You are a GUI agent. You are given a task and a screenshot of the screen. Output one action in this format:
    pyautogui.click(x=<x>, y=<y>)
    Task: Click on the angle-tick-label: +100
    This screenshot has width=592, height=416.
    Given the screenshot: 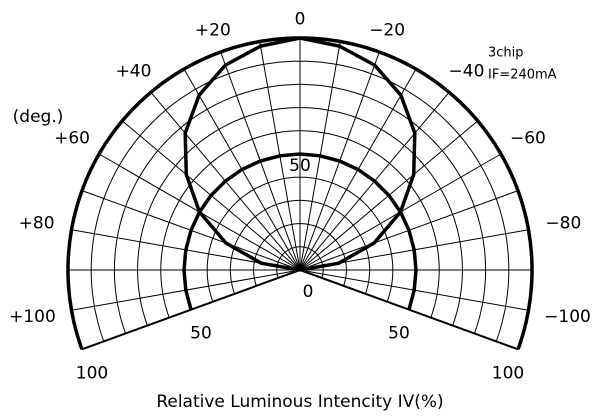 What is the action you would take?
    pyautogui.click(x=32, y=317)
    